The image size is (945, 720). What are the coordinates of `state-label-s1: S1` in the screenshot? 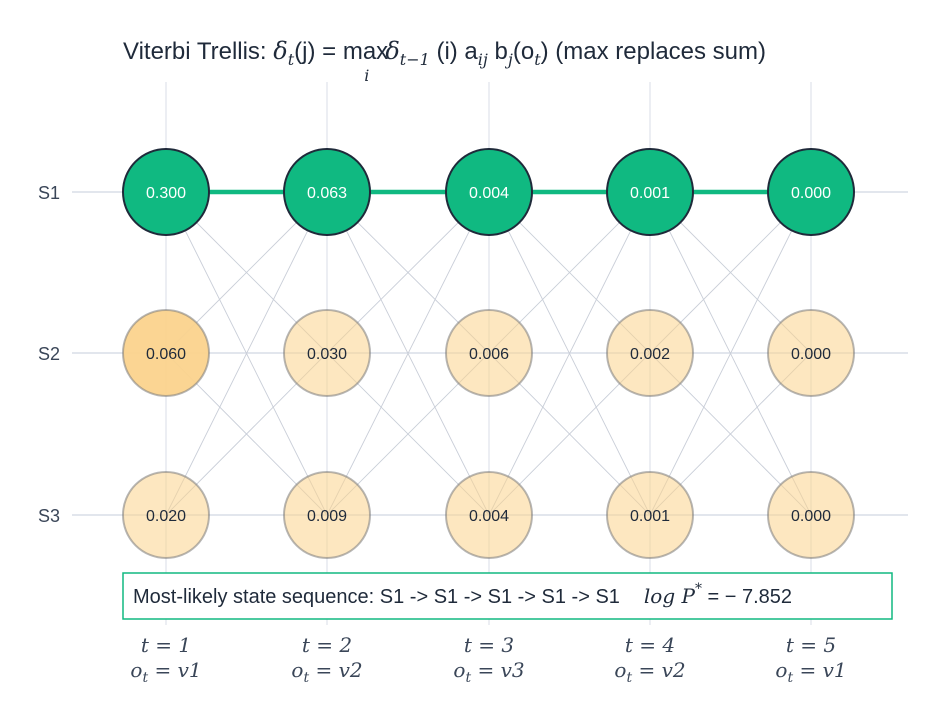 It's located at (49, 193).